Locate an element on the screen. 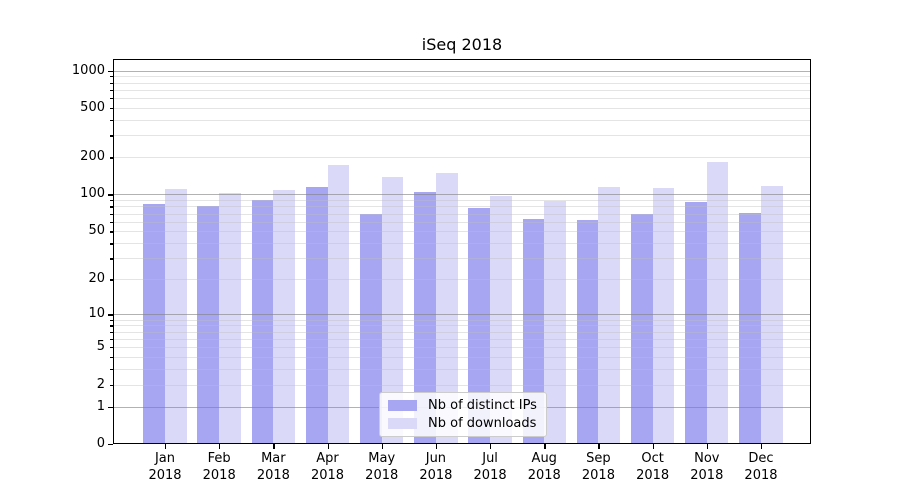  x-tick-label: Aug 2018 is located at coordinates (544, 467).